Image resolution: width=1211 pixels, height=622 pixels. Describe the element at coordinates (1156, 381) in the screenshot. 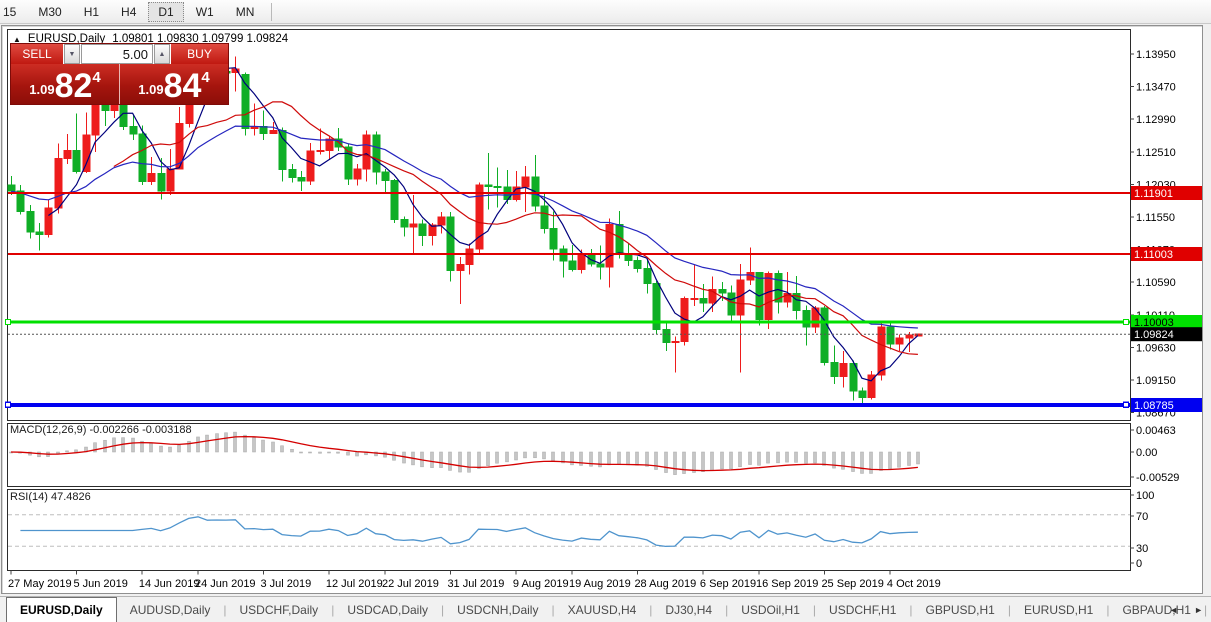

I see `svg-text: 1.09150` at that location.